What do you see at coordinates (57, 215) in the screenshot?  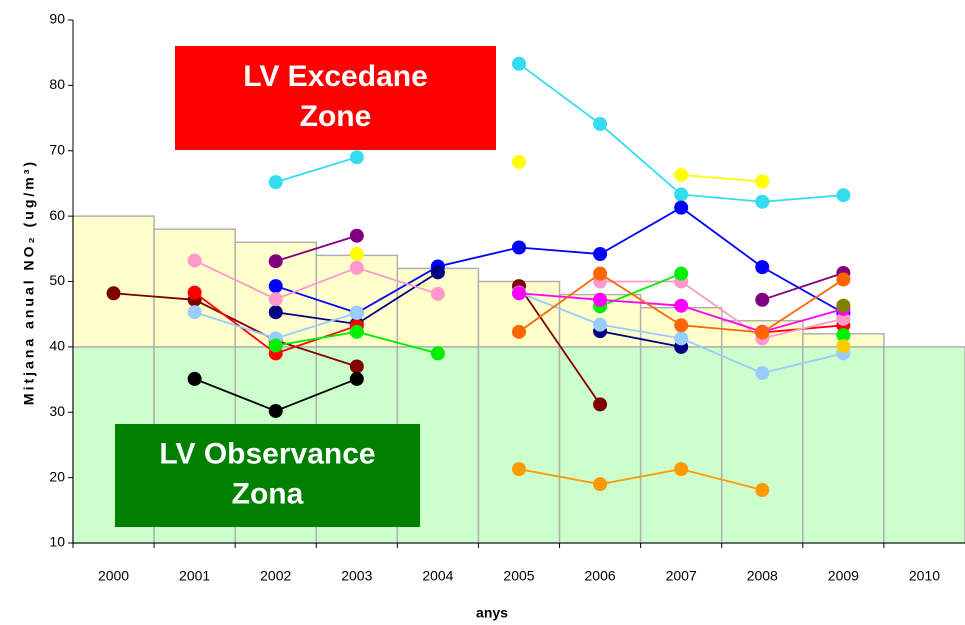 I see `y-tick-label: 60` at bounding box center [57, 215].